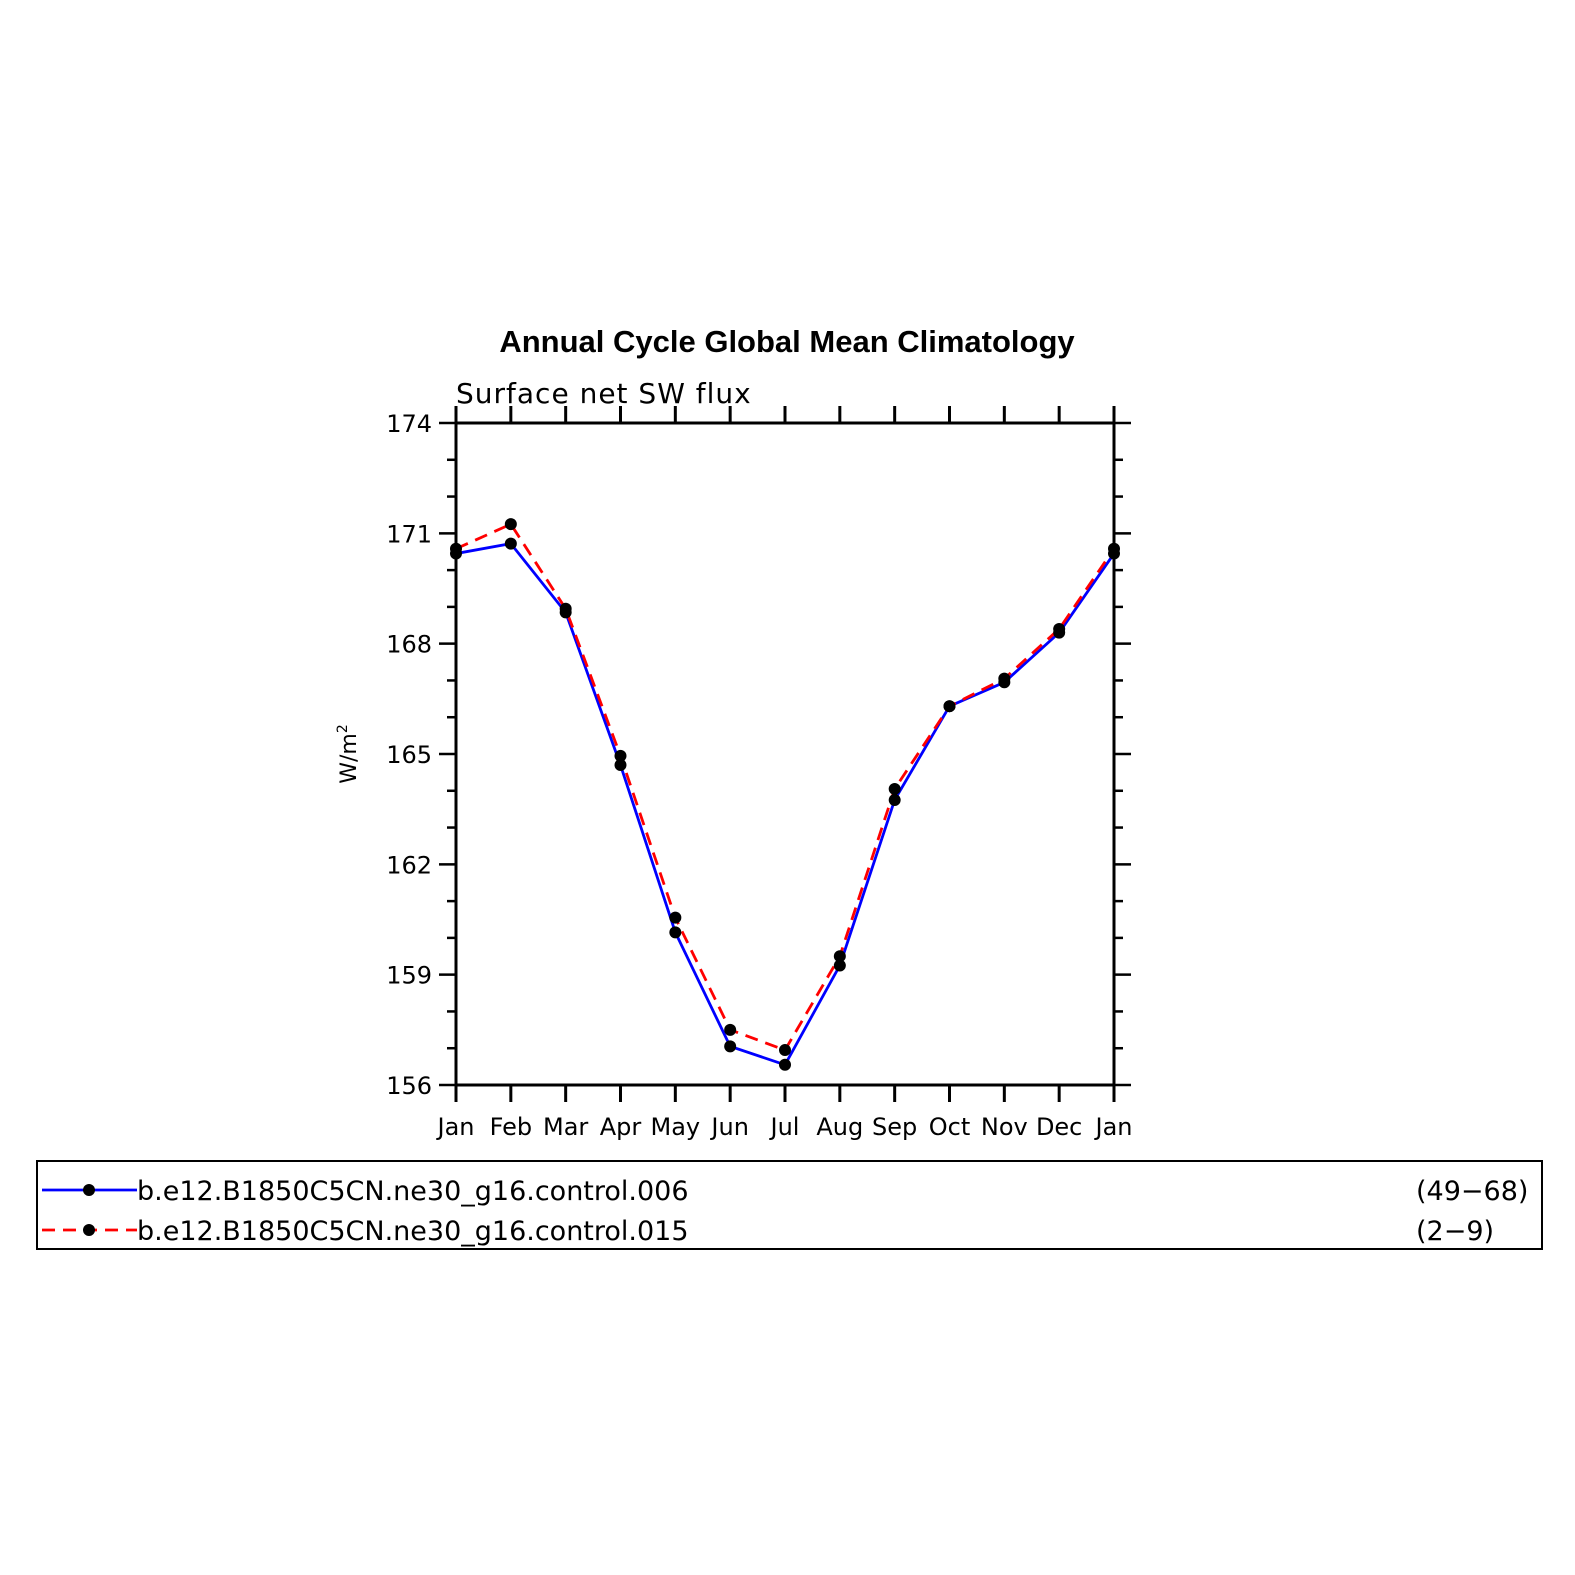 This screenshot has height=1575, width=1575. Describe the element at coordinates (621, 1127) in the screenshot. I see `x-tick-label: Apr` at that location.